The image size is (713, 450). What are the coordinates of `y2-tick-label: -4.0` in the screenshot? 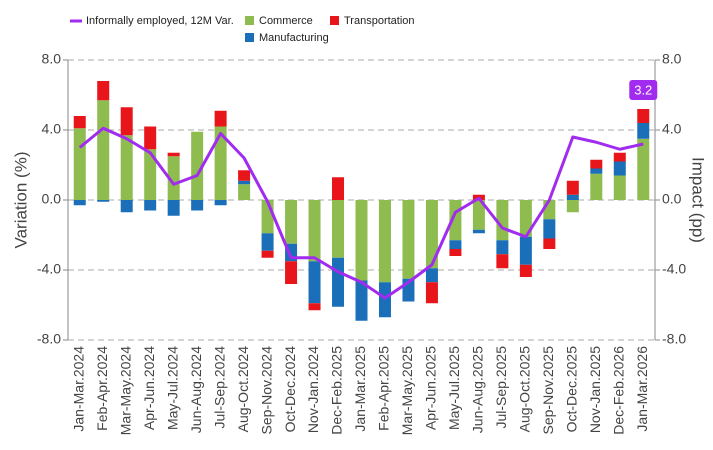 It's located at (674, 269).